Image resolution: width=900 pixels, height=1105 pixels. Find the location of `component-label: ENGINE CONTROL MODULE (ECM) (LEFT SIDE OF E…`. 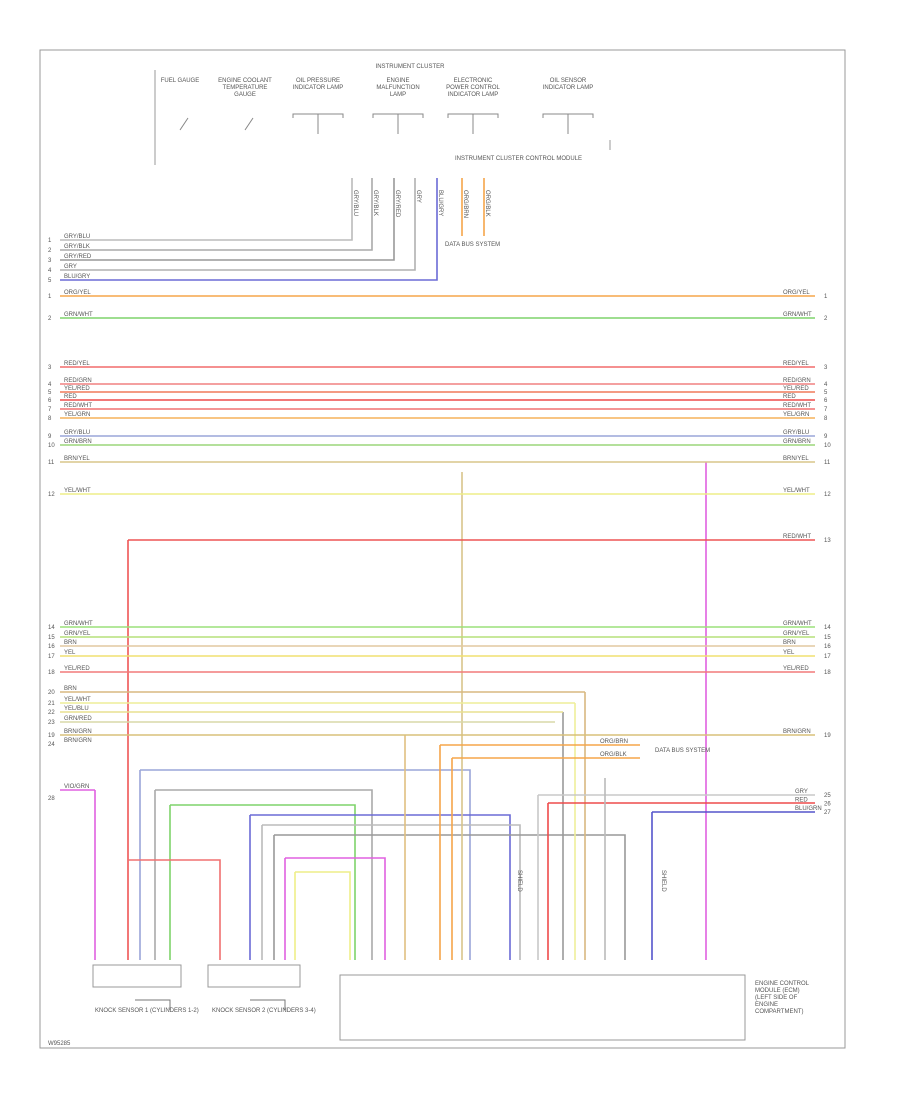

component-label: ENGINE CONTROL MODULE (ECM) (LEFT SIDE OF E… is located at coordinates (782, 998).